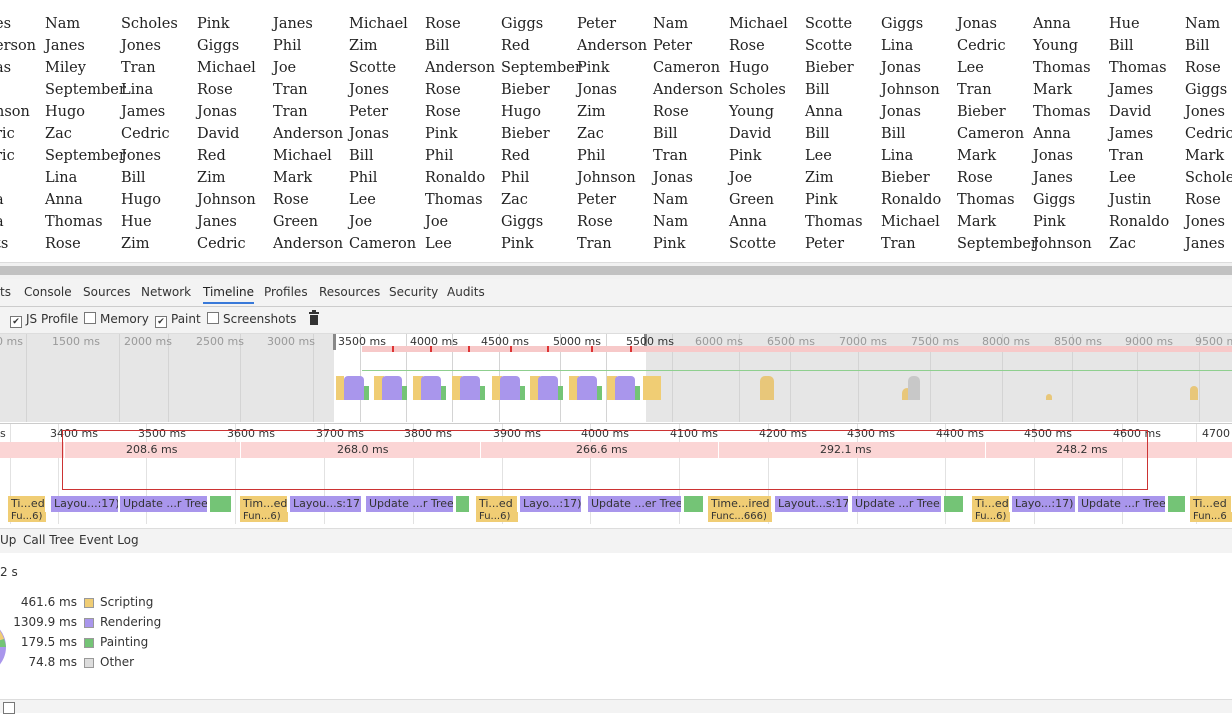  What do you see at coordinates (107, 292) in the screenshot?
I see `tab-sources: Sources` at bounding box center [107, 292].